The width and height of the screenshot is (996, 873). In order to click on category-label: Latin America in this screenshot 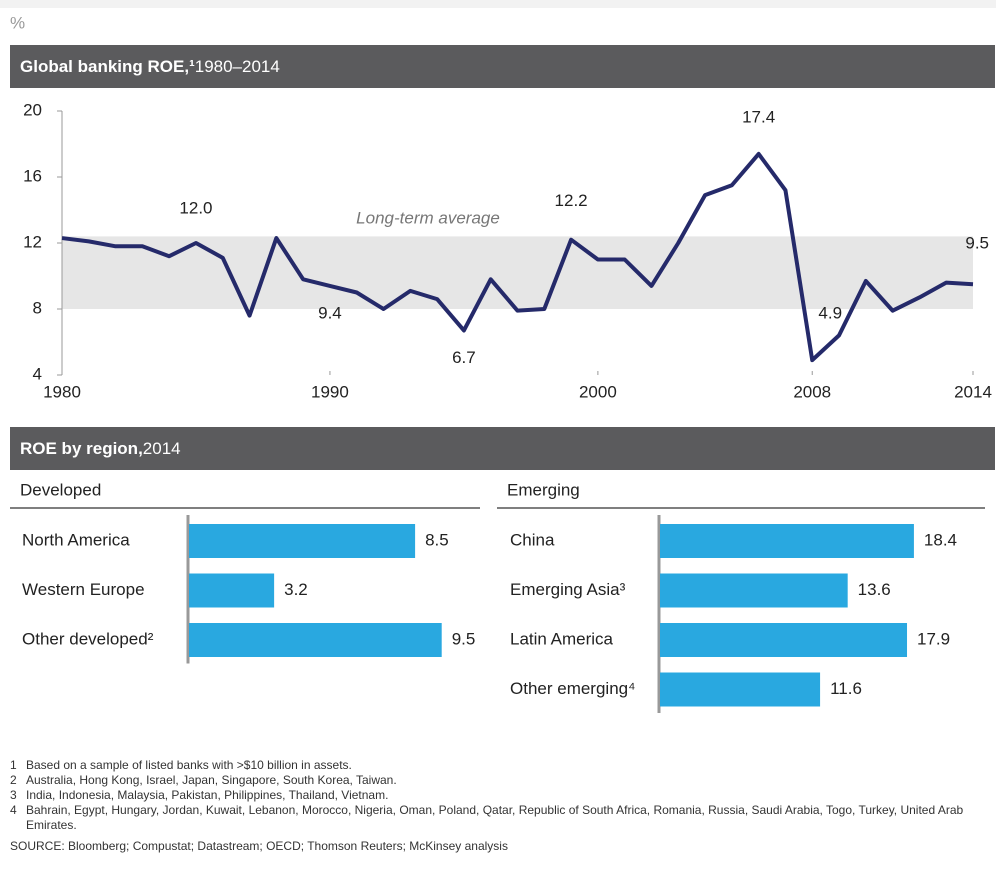, I will do `click(562, 638)`.